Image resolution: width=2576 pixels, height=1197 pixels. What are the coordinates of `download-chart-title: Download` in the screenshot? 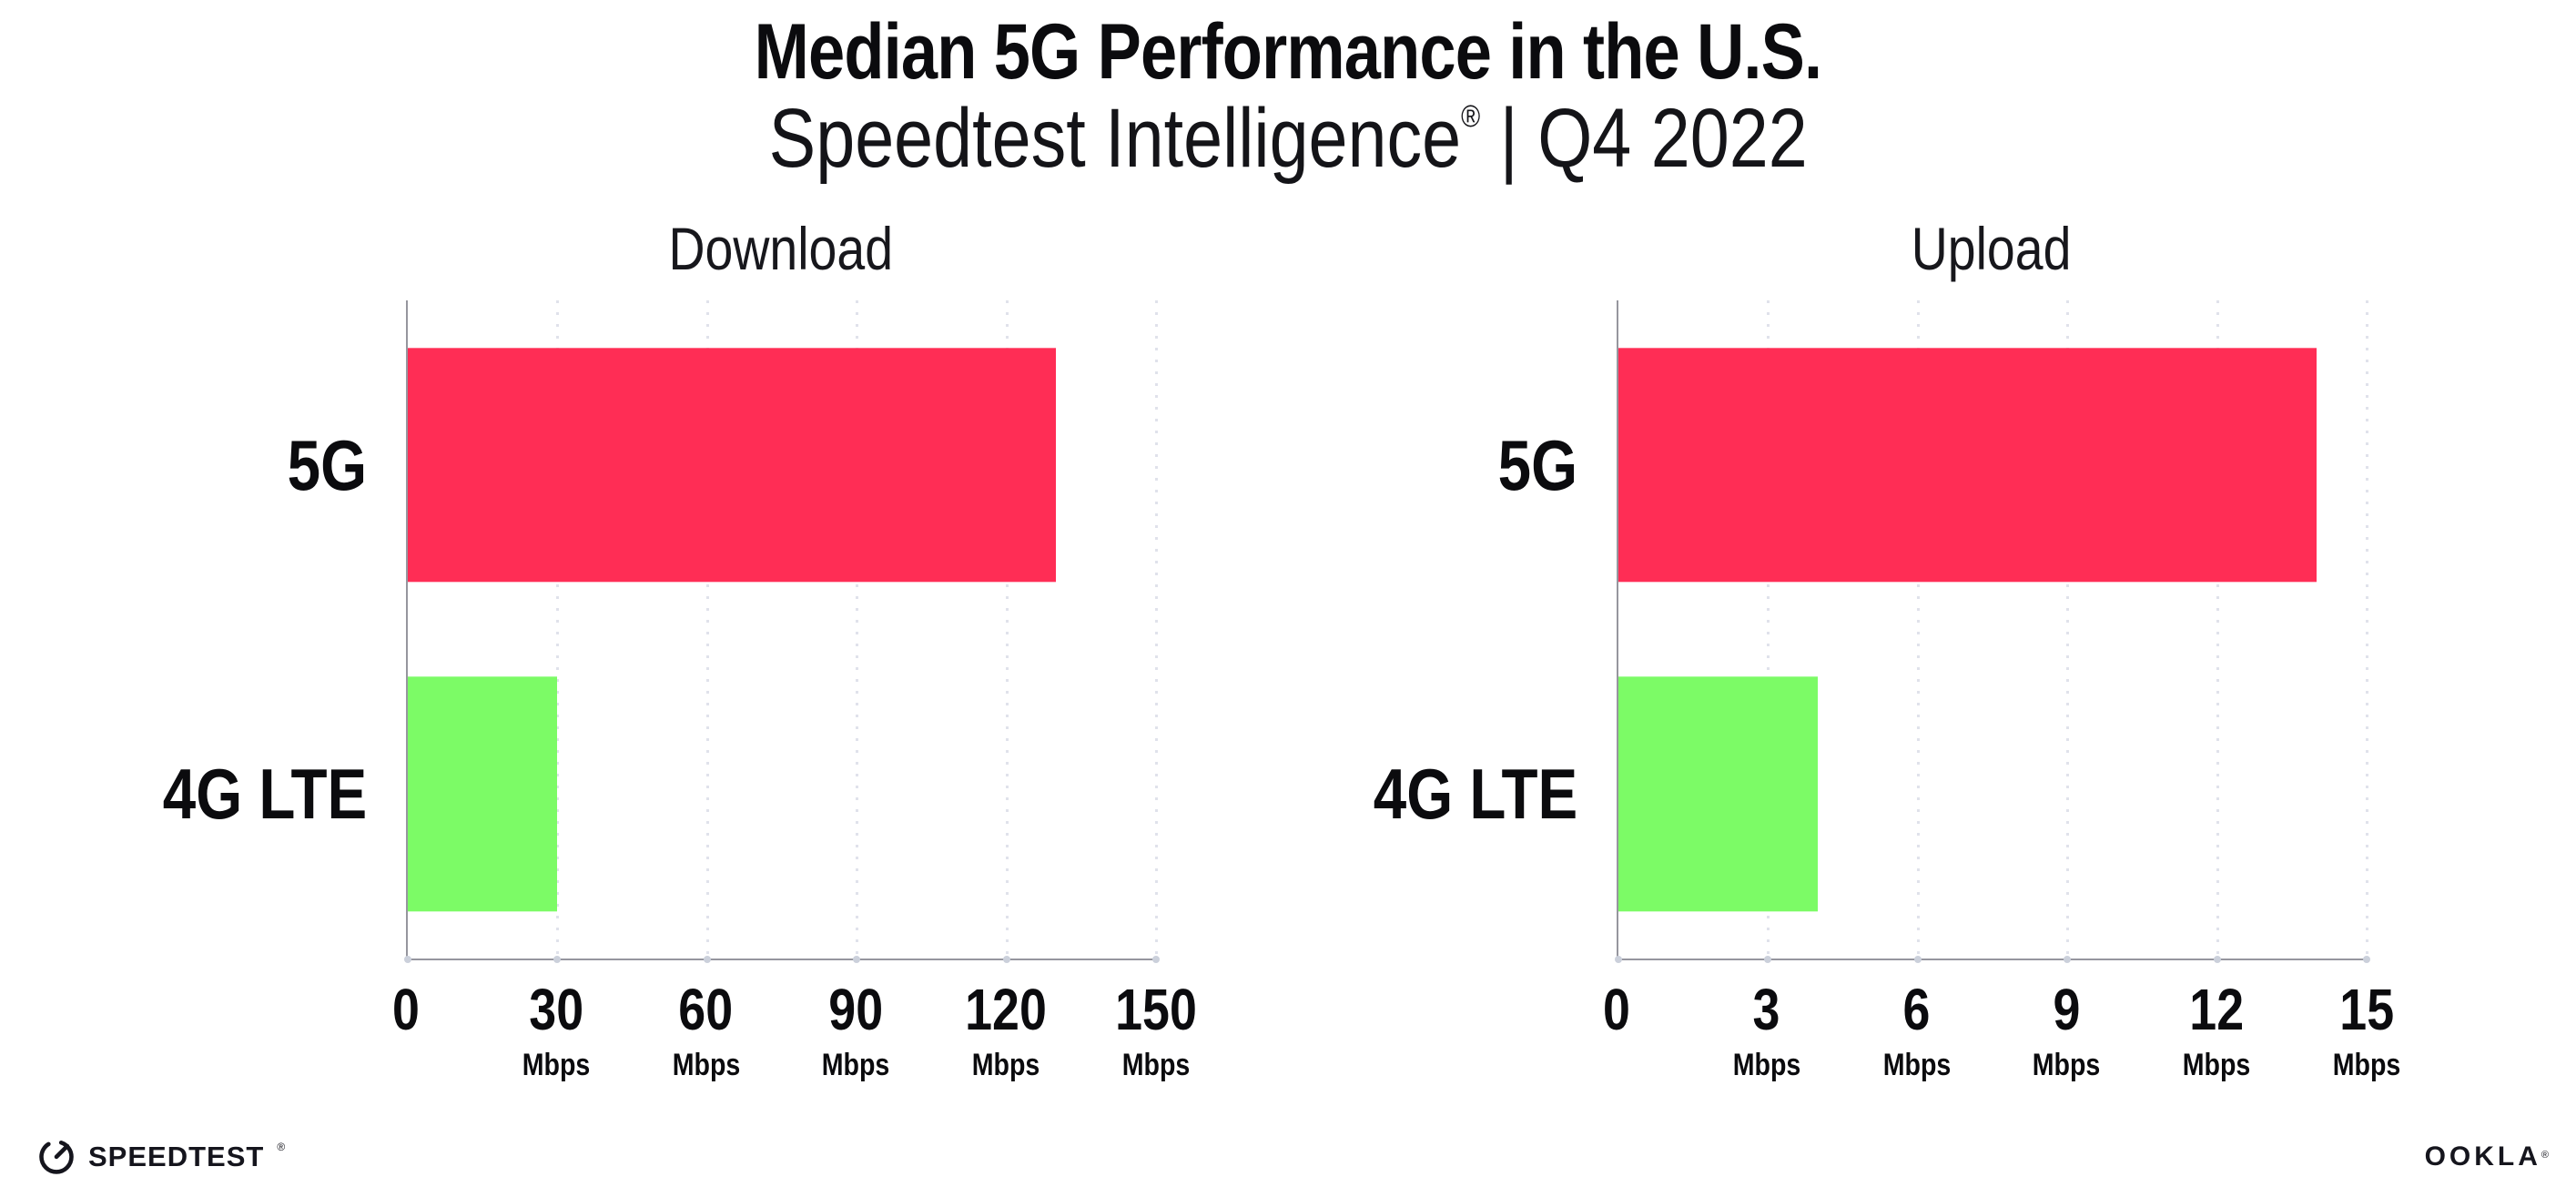 It's located at (781, 249).